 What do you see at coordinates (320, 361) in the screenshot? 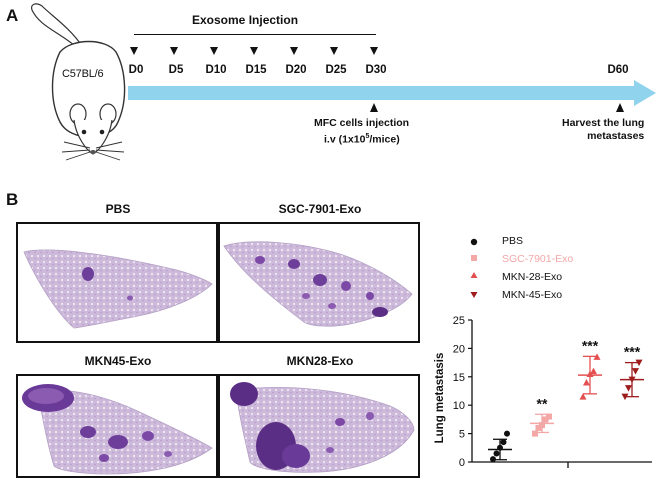
I see `image-title-mkn28: MKN28-Exo` at bounding box center [320, 361].